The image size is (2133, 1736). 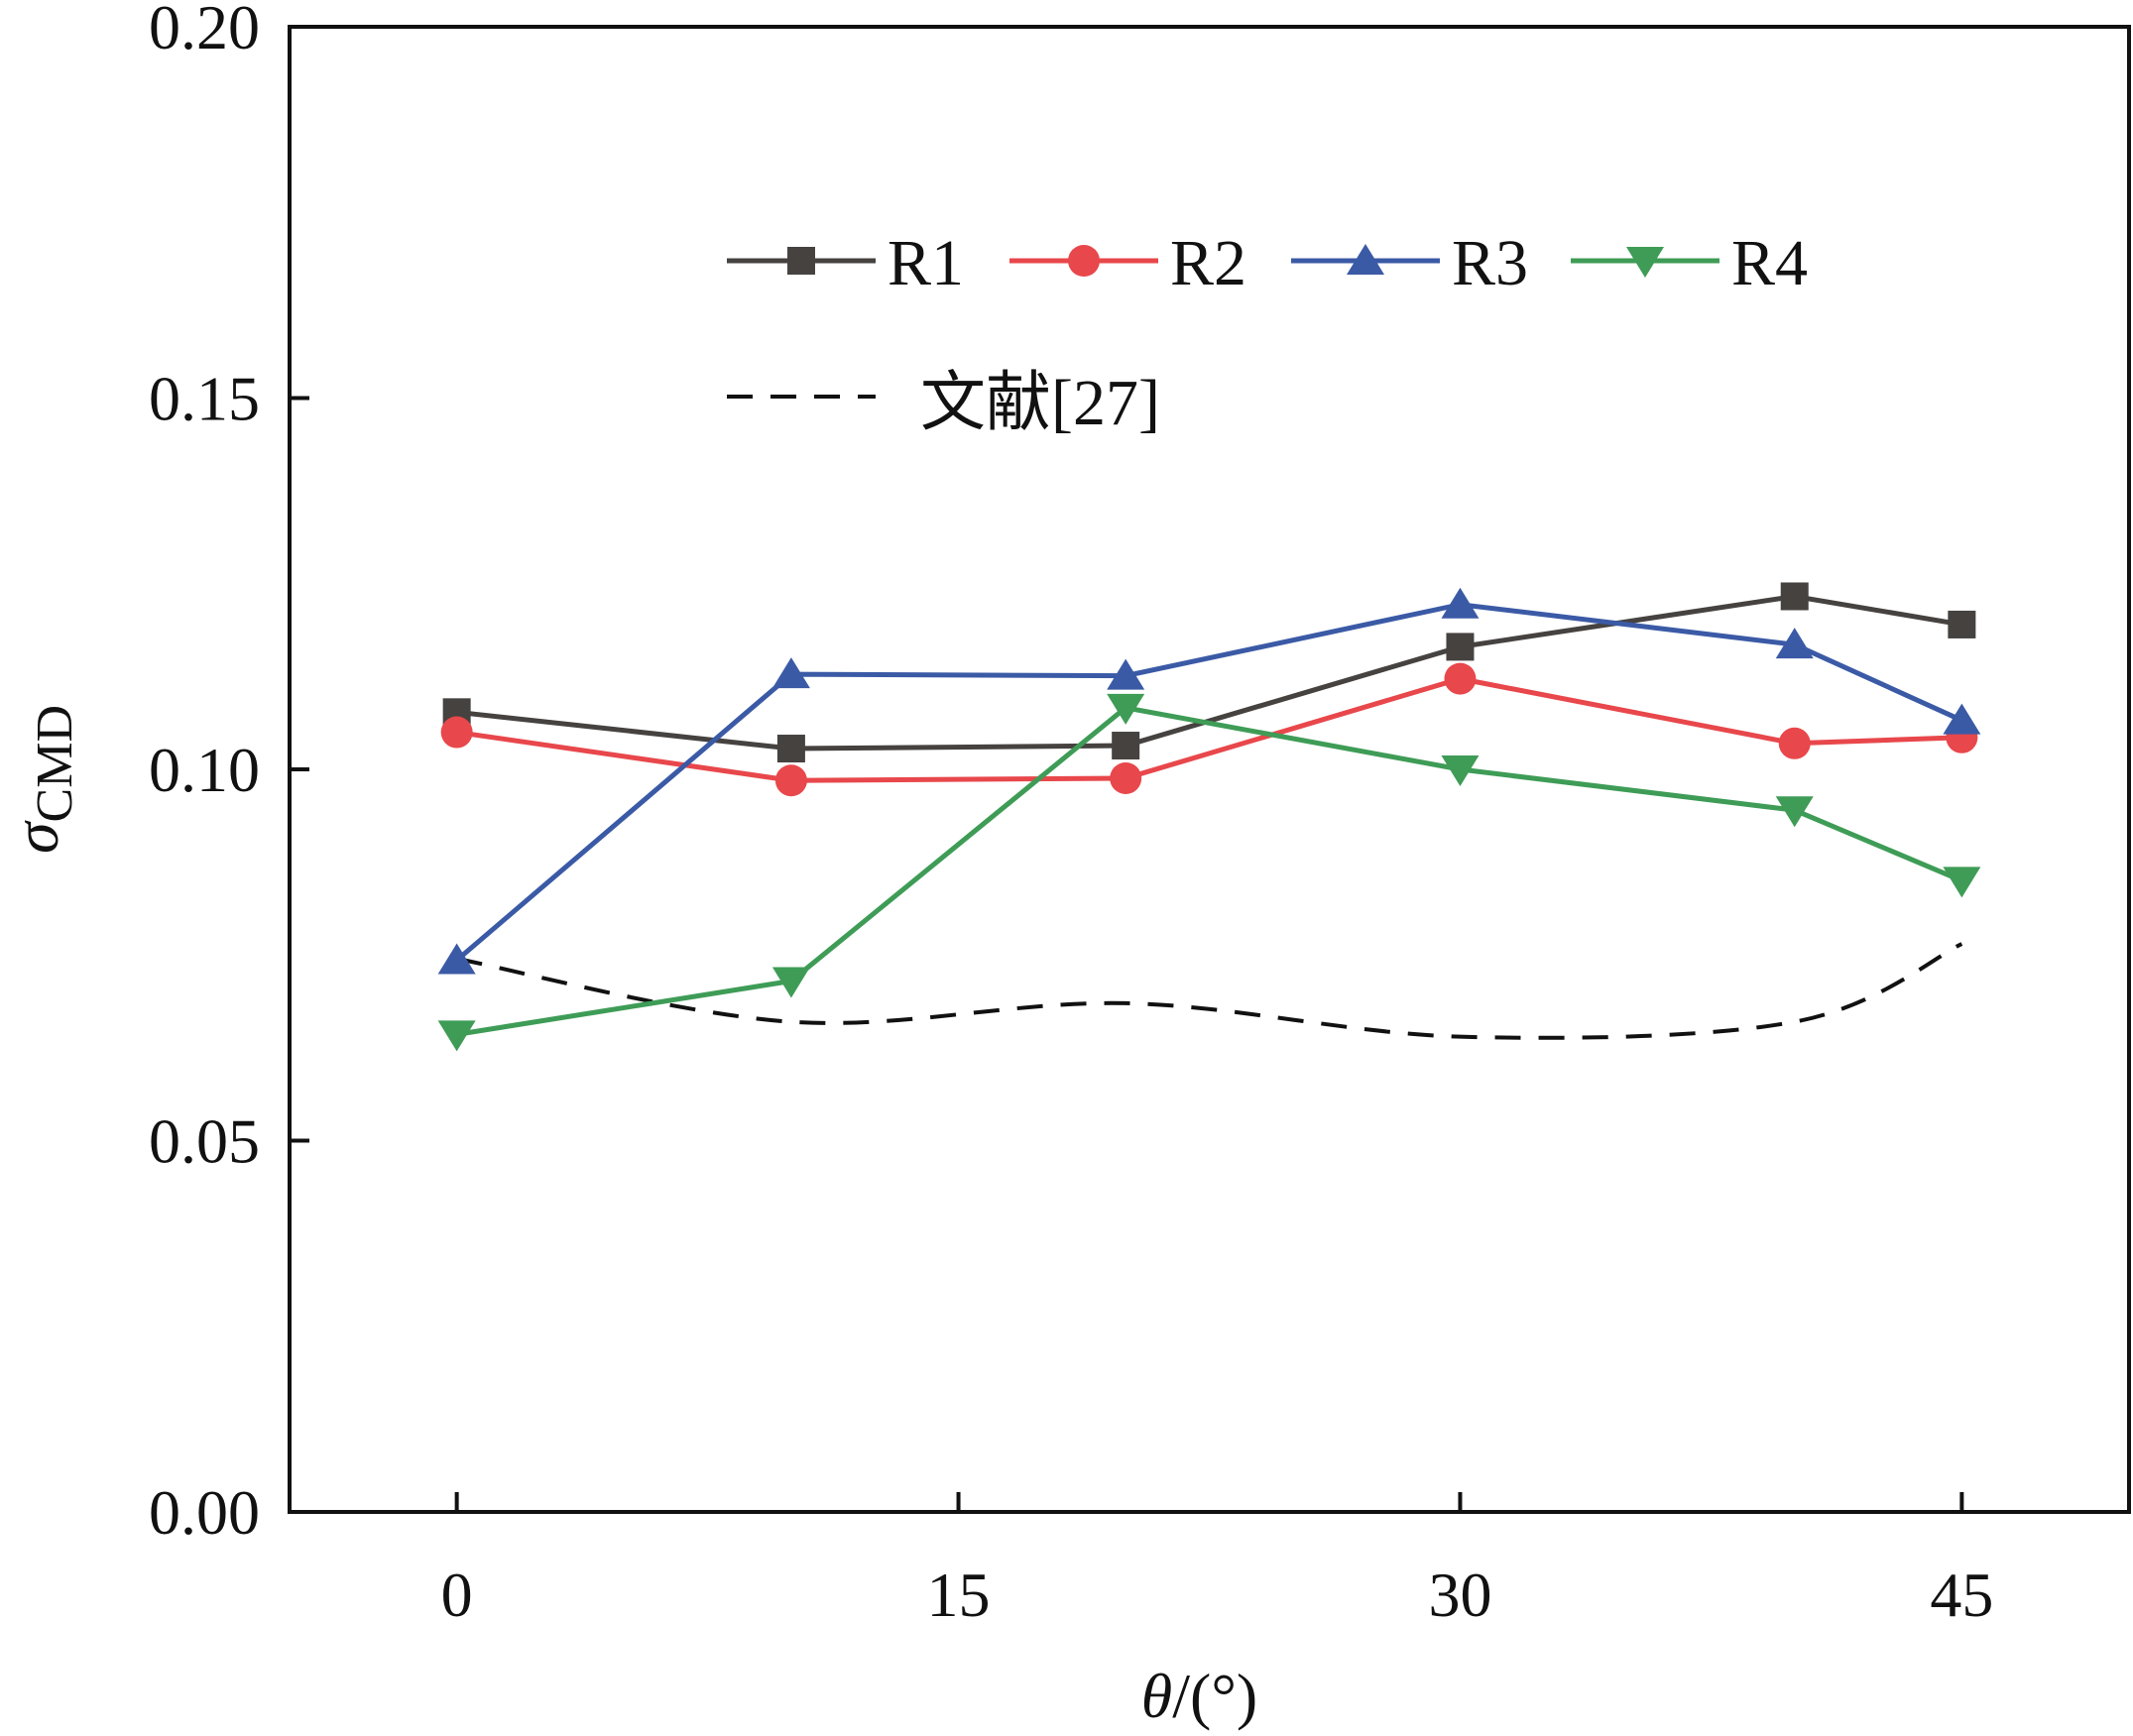 I want to click on y-tick-label-4: 0.20, so click(x=204, y=31).